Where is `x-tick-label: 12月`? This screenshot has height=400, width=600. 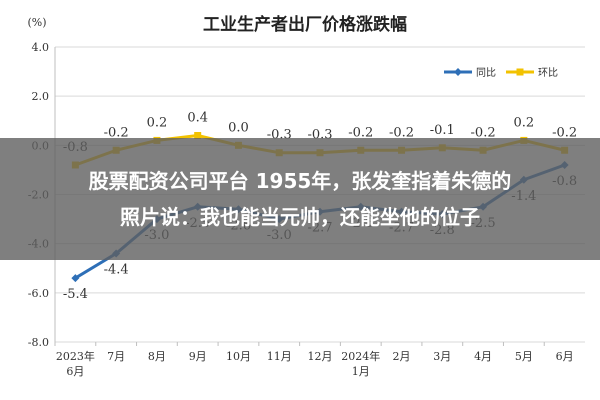 x-tick-label: 12月 is located at coordinates (320, 356).